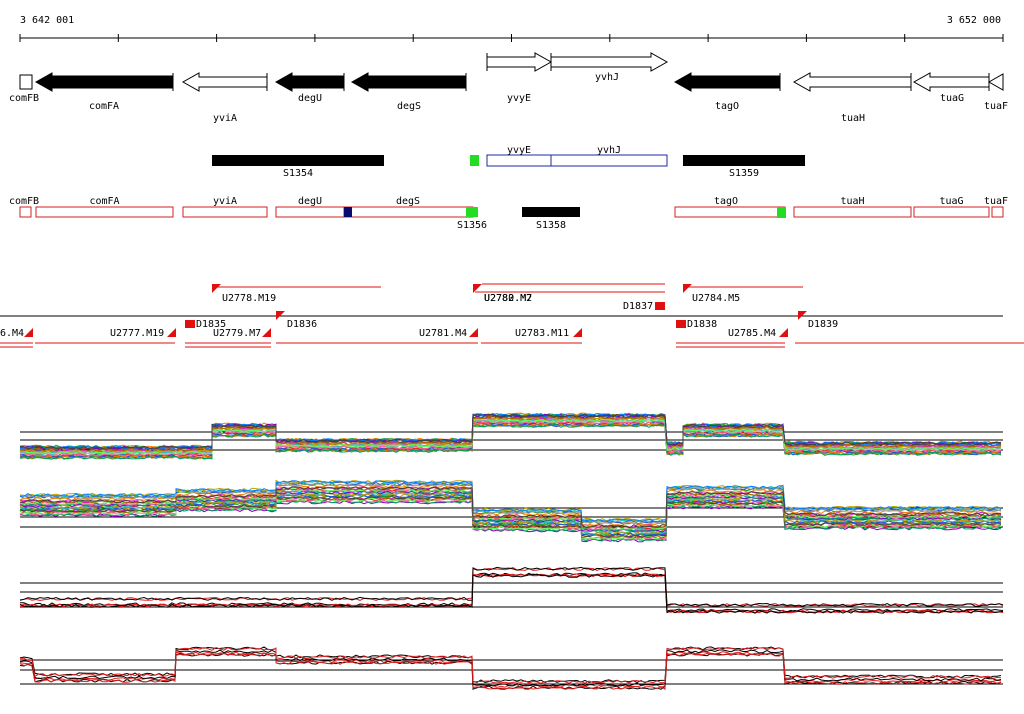  Describe the element at coordinates (511, 28) in the screenshot. I see `coordinate-ruler: 3 642 001 3 652 000` at that location.